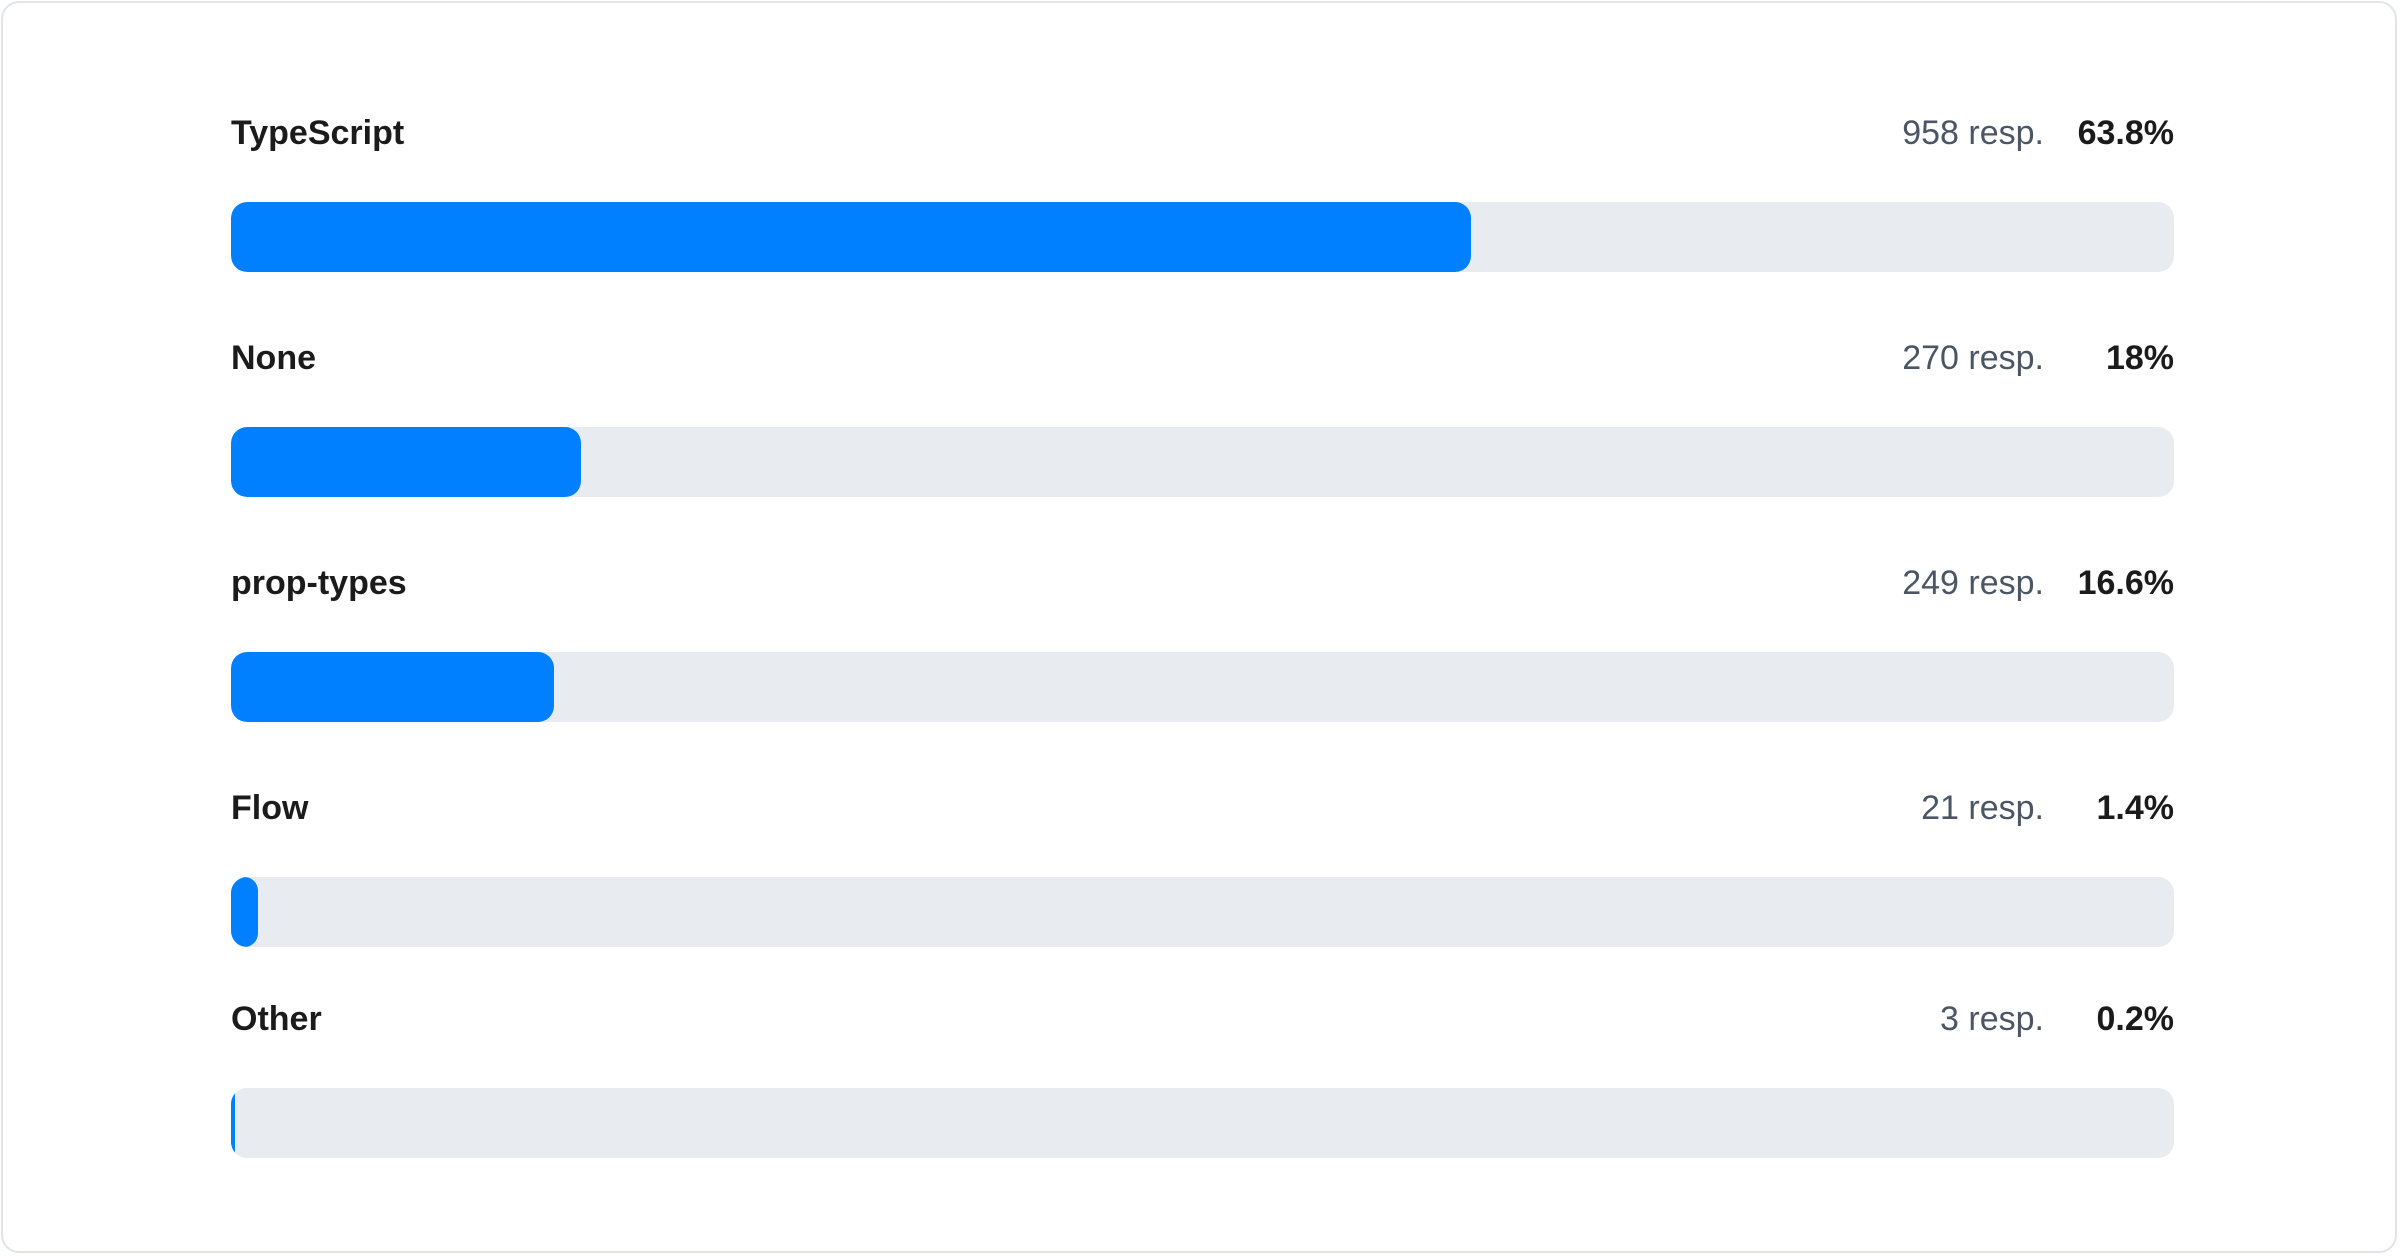  What do you see at coordinates (2135, 808) in the screenshot?
I see `percent-label: 1.4%` at bounding box center [2135, 808].